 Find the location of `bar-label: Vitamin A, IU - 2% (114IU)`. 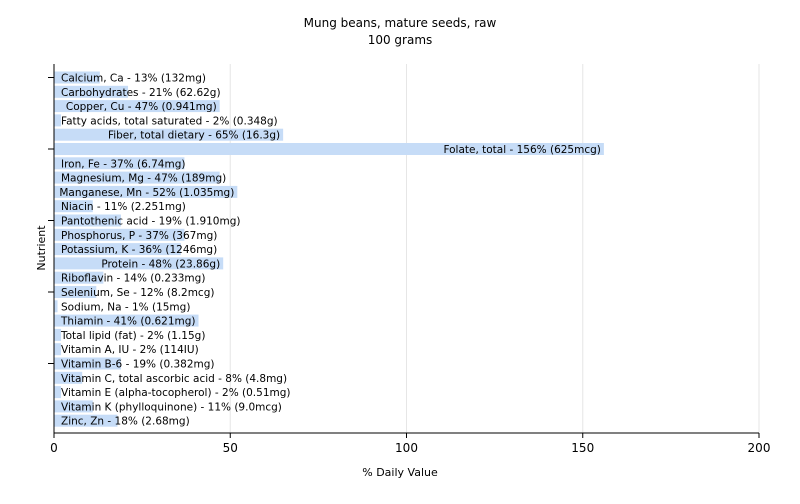

bar-label: Vitamin A, IU - 2% (114IU) is located at coordinates (130, 350).